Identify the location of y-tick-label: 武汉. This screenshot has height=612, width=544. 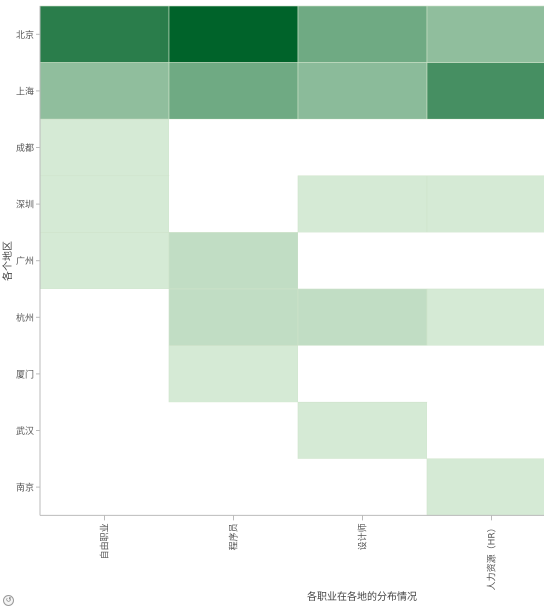
(25, 431).